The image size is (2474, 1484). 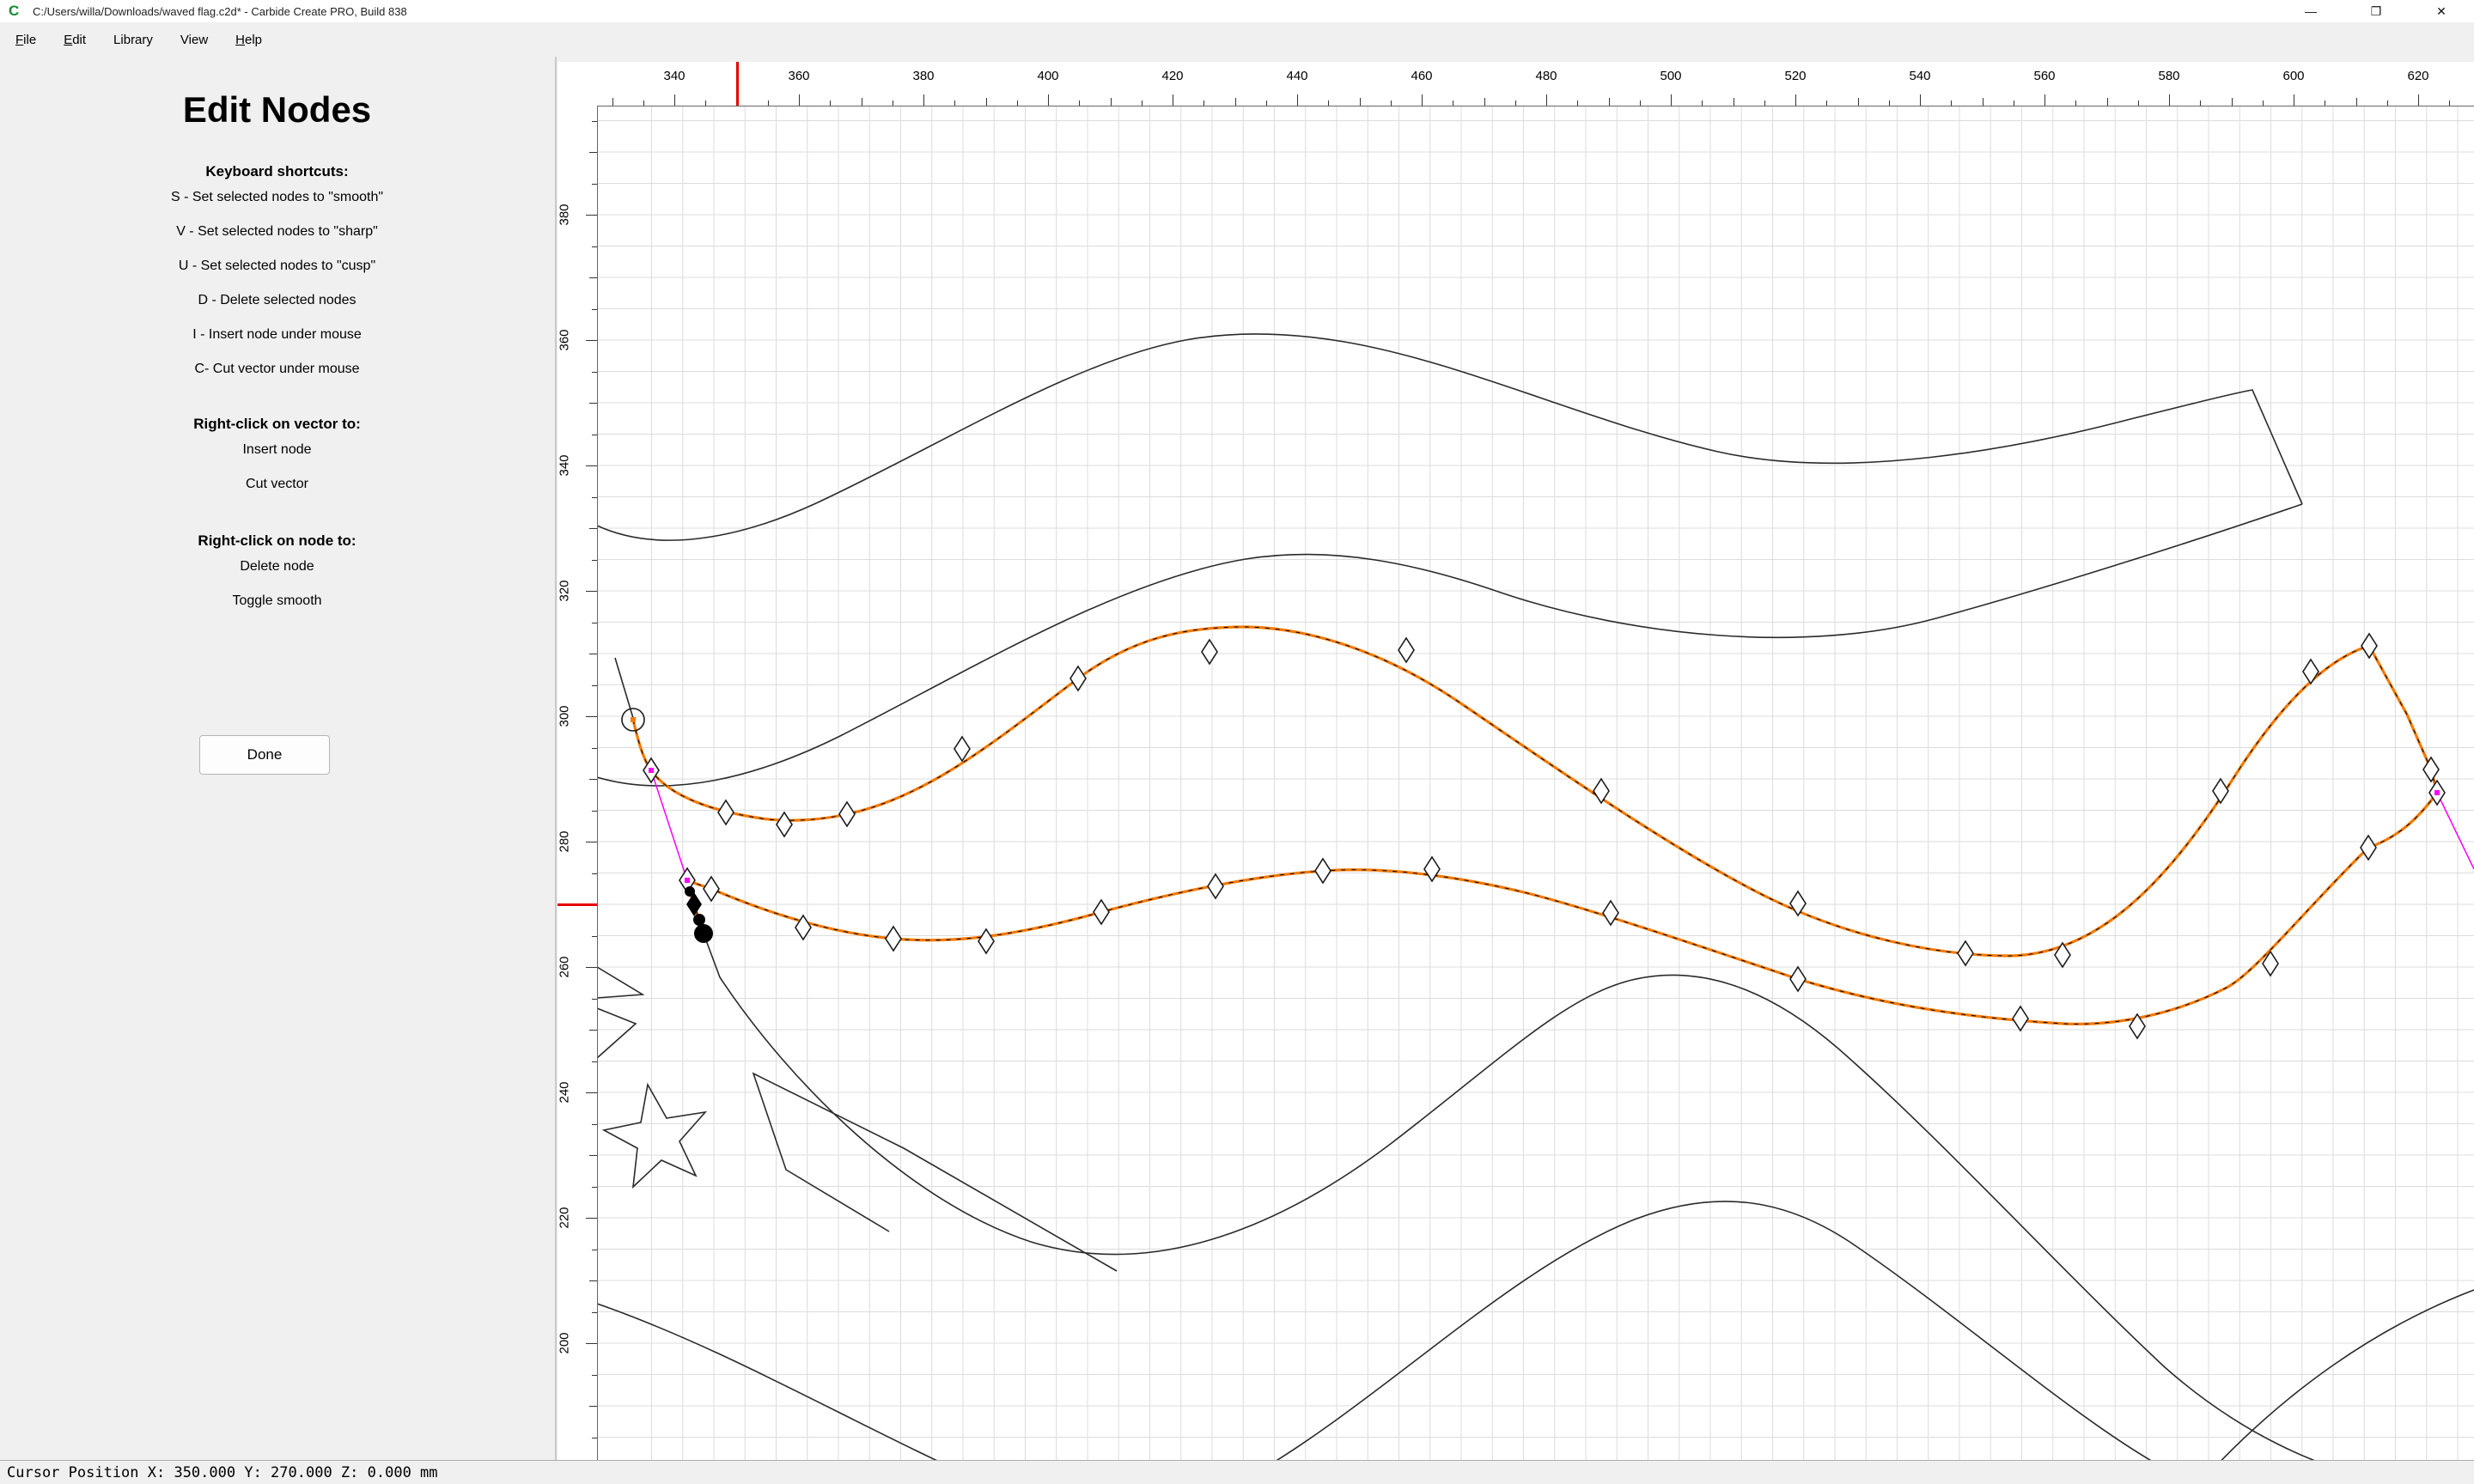 What do you see at coordinates (1297, 76) in the screenshot?
I see `hruler-label: 440` at bounding box center [1297, 76].